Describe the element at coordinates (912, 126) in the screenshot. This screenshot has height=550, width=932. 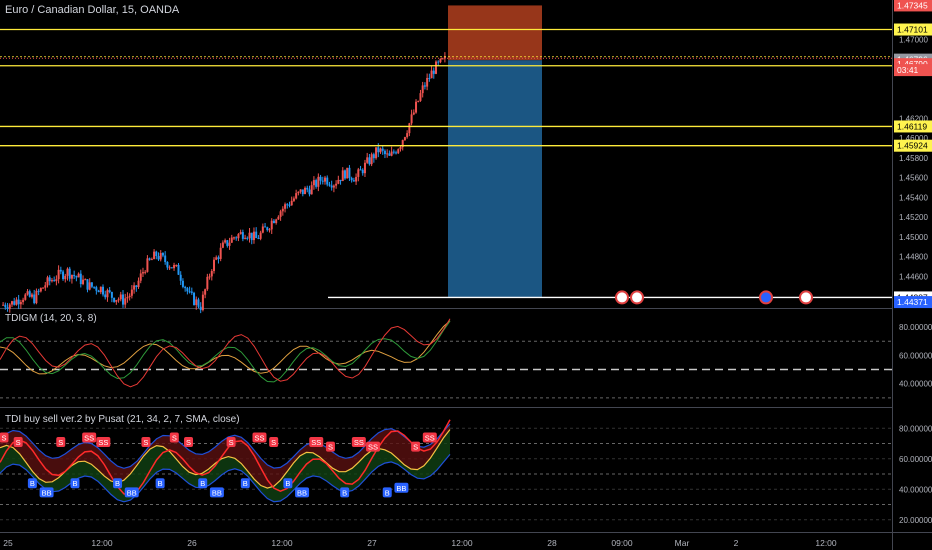
I see `level-price-label: 1.46119` at that location.